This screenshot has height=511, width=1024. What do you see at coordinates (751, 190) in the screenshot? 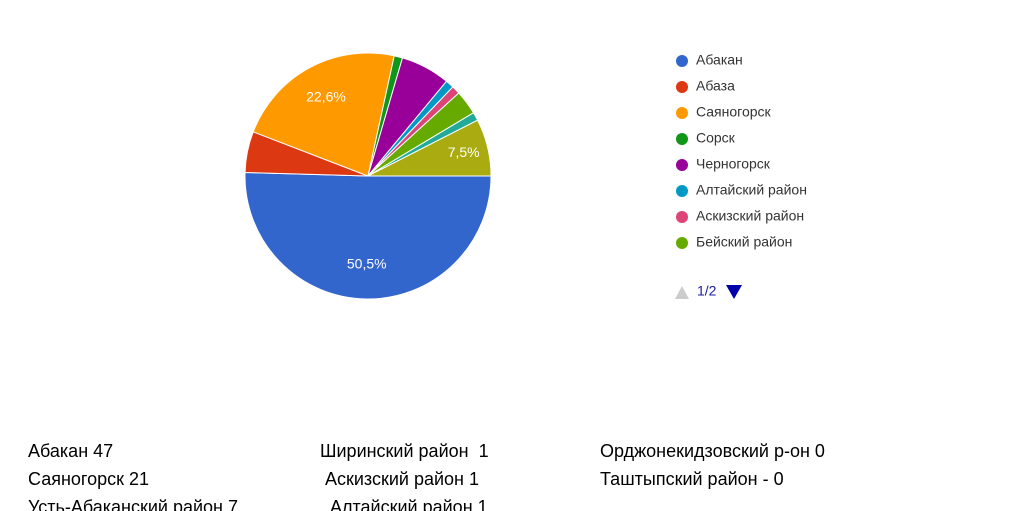
I see `legend-label: Алтайский район` at bounding box center [751, 190].